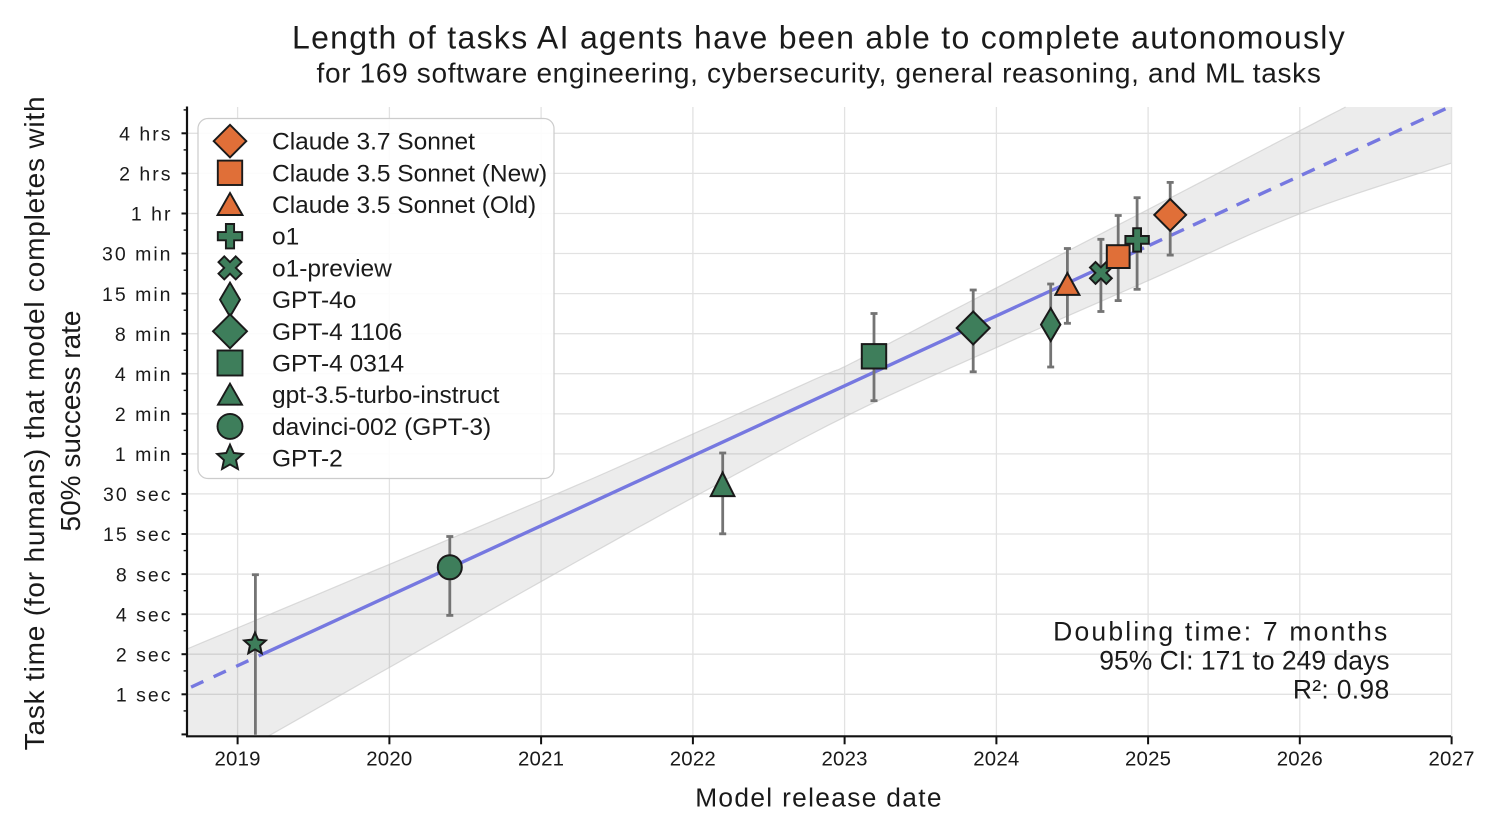  I want to click on svg-text: 2023, so click(845, 760).